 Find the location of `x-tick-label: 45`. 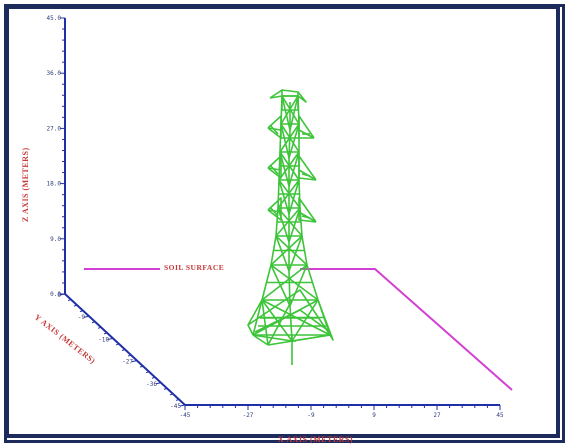

x-tick-label: 45 is located at coordinates (500, 415).